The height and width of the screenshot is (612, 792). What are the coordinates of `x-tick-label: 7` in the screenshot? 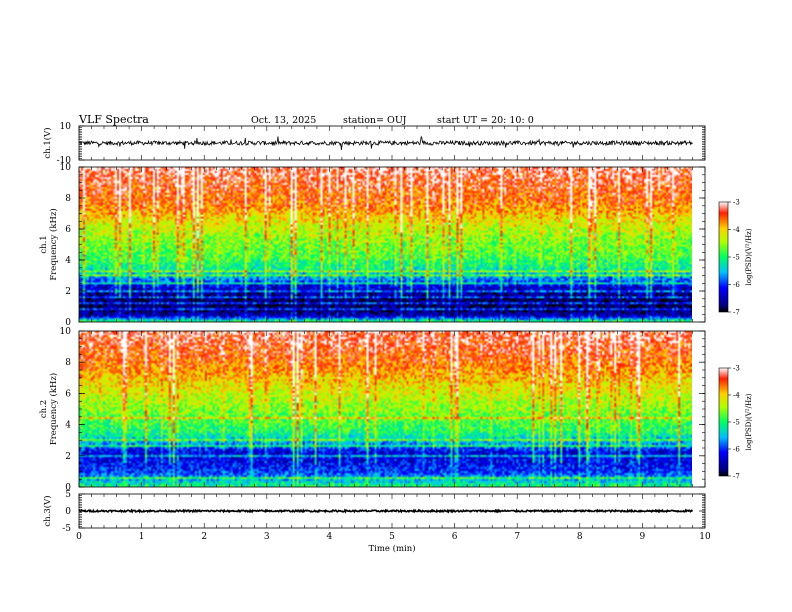 It's located at (517, 537).